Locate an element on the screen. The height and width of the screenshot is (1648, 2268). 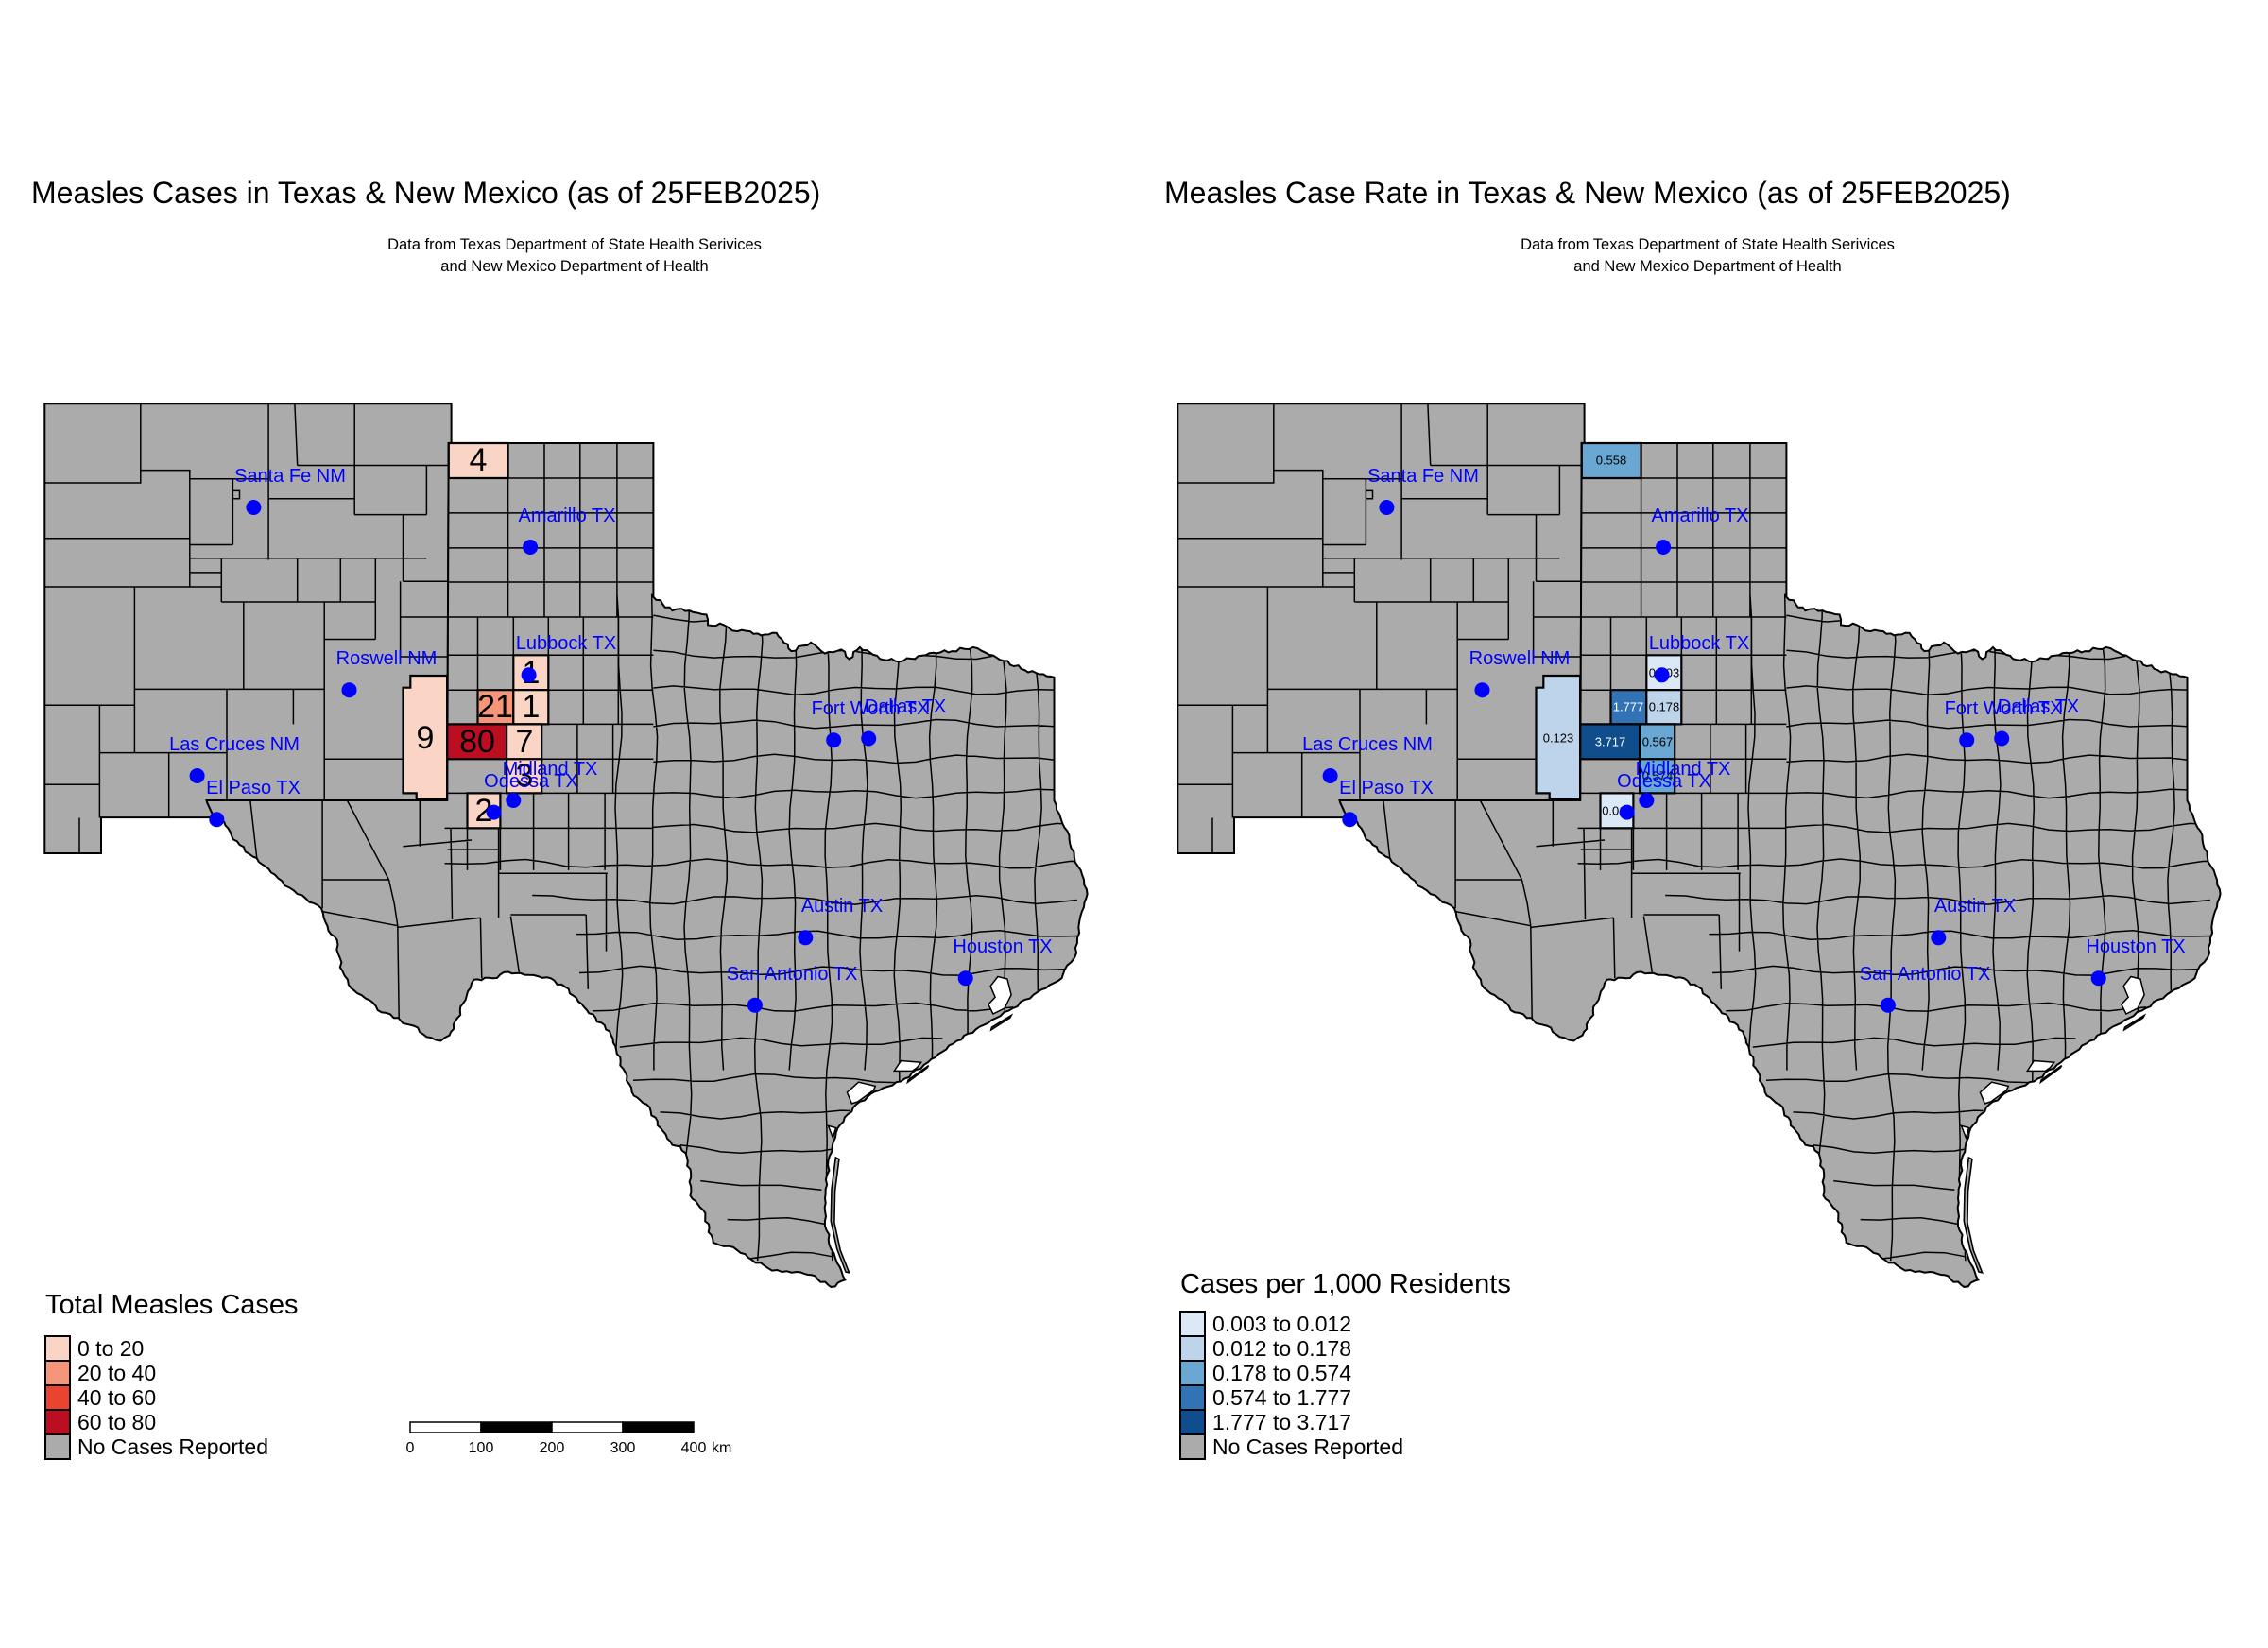
svg-text: 0.178 is located at coordinates (1664, 707).